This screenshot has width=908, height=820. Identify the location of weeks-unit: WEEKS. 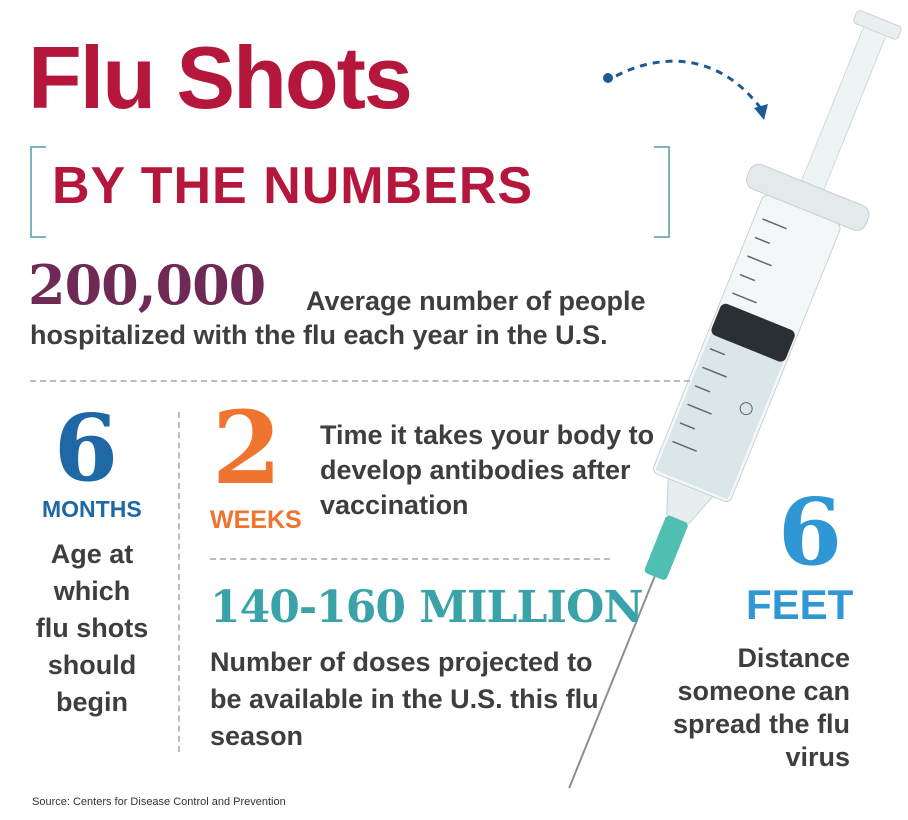
(256, 520).